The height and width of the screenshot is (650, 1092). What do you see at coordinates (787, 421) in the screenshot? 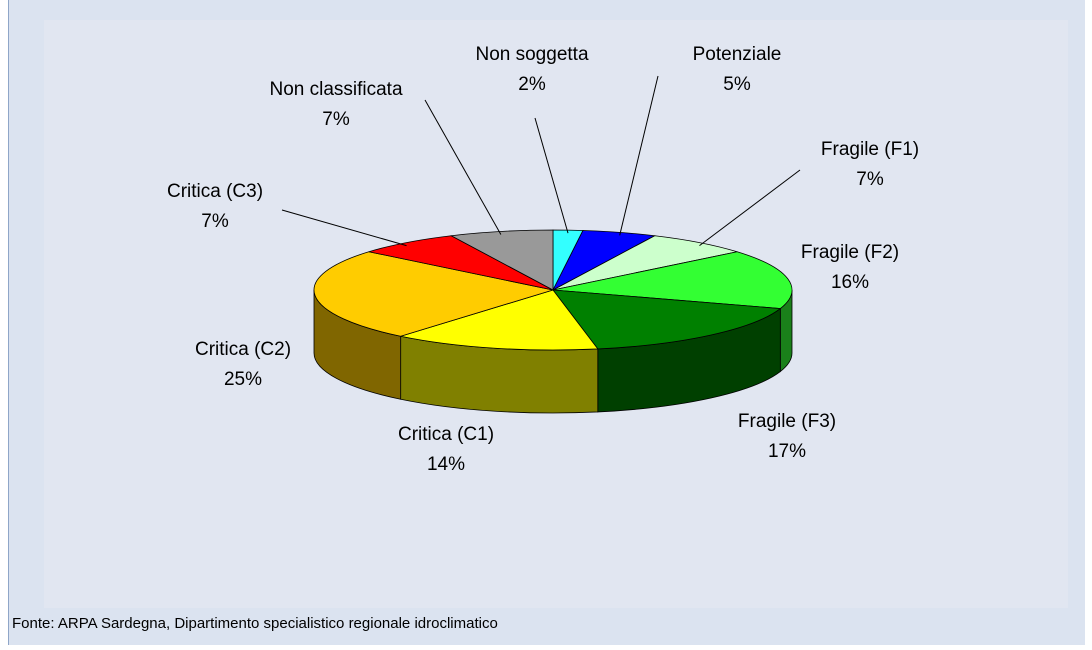
I see `slice-label: Fragile (F3)` at bounding box center [787, 421].